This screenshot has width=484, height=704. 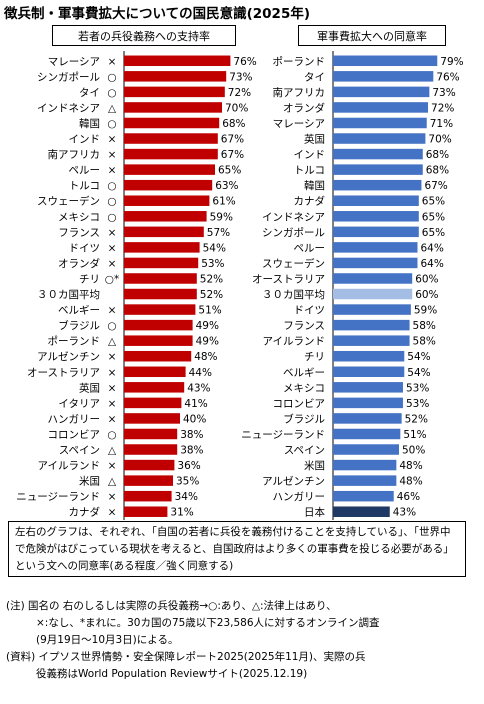 What do you see at coordinates (58, 497) in the screenshot?
I see `category-label: ニュージーランド` at bounding box center [58, 497].